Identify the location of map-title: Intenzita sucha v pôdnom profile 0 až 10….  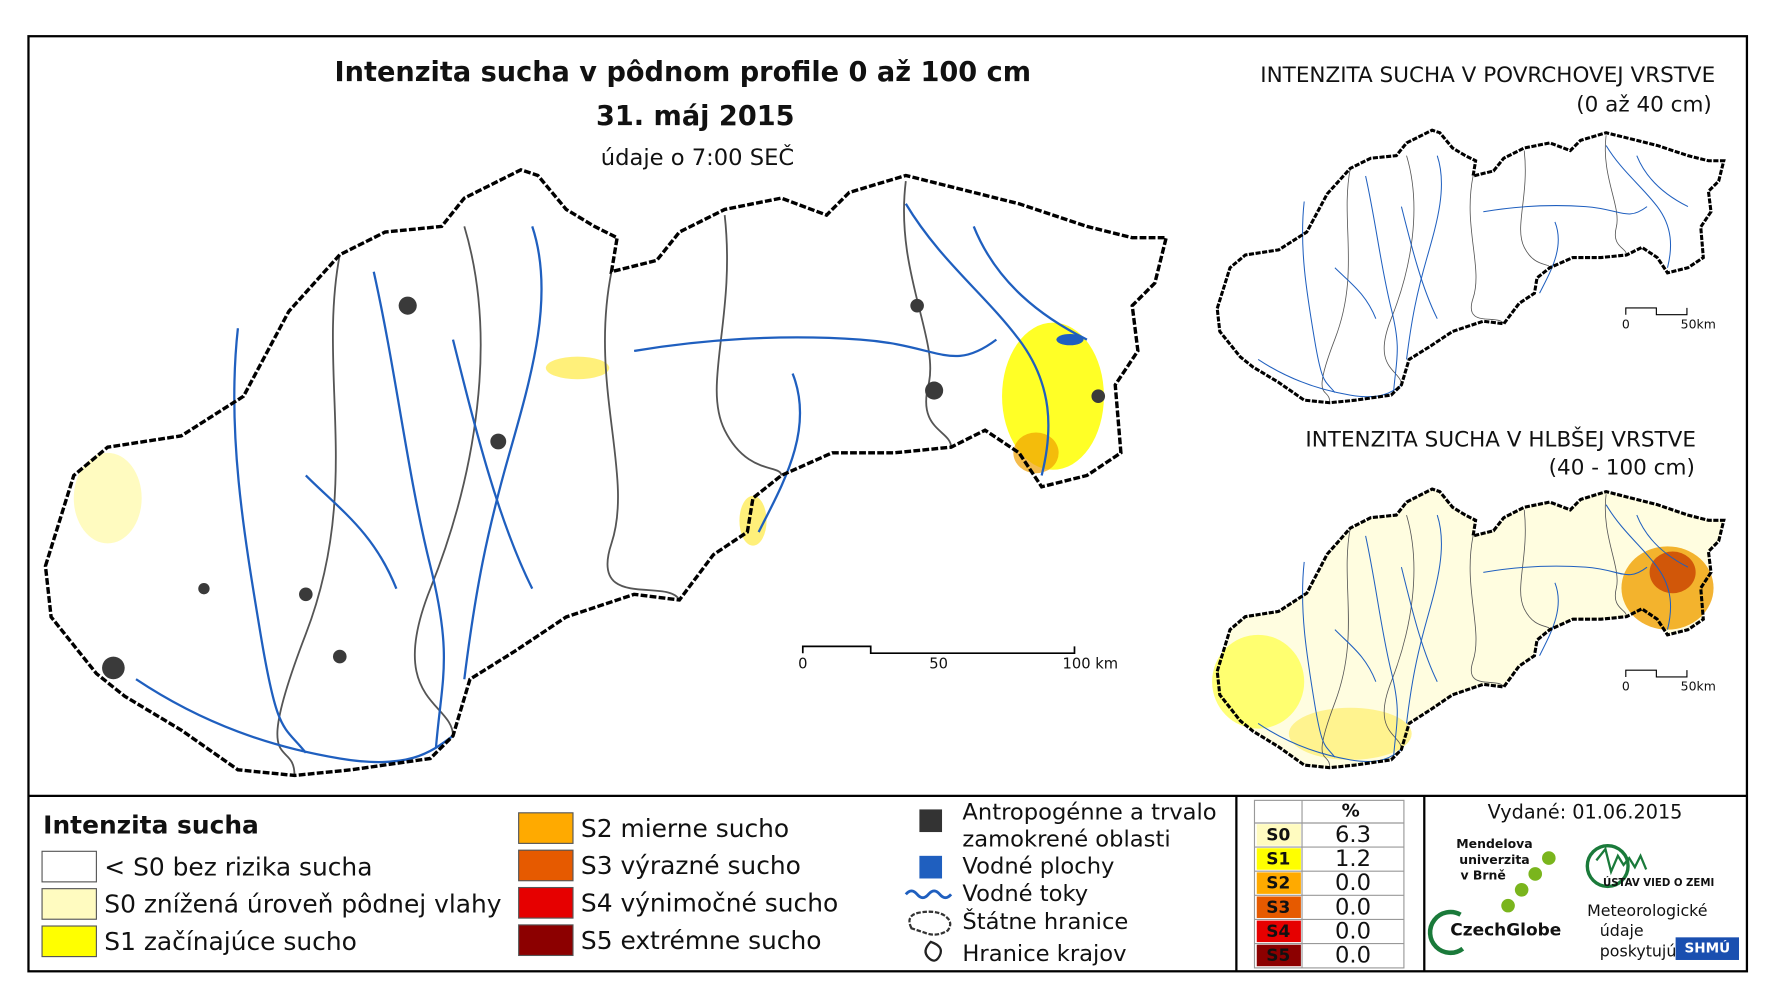
(683, 72).